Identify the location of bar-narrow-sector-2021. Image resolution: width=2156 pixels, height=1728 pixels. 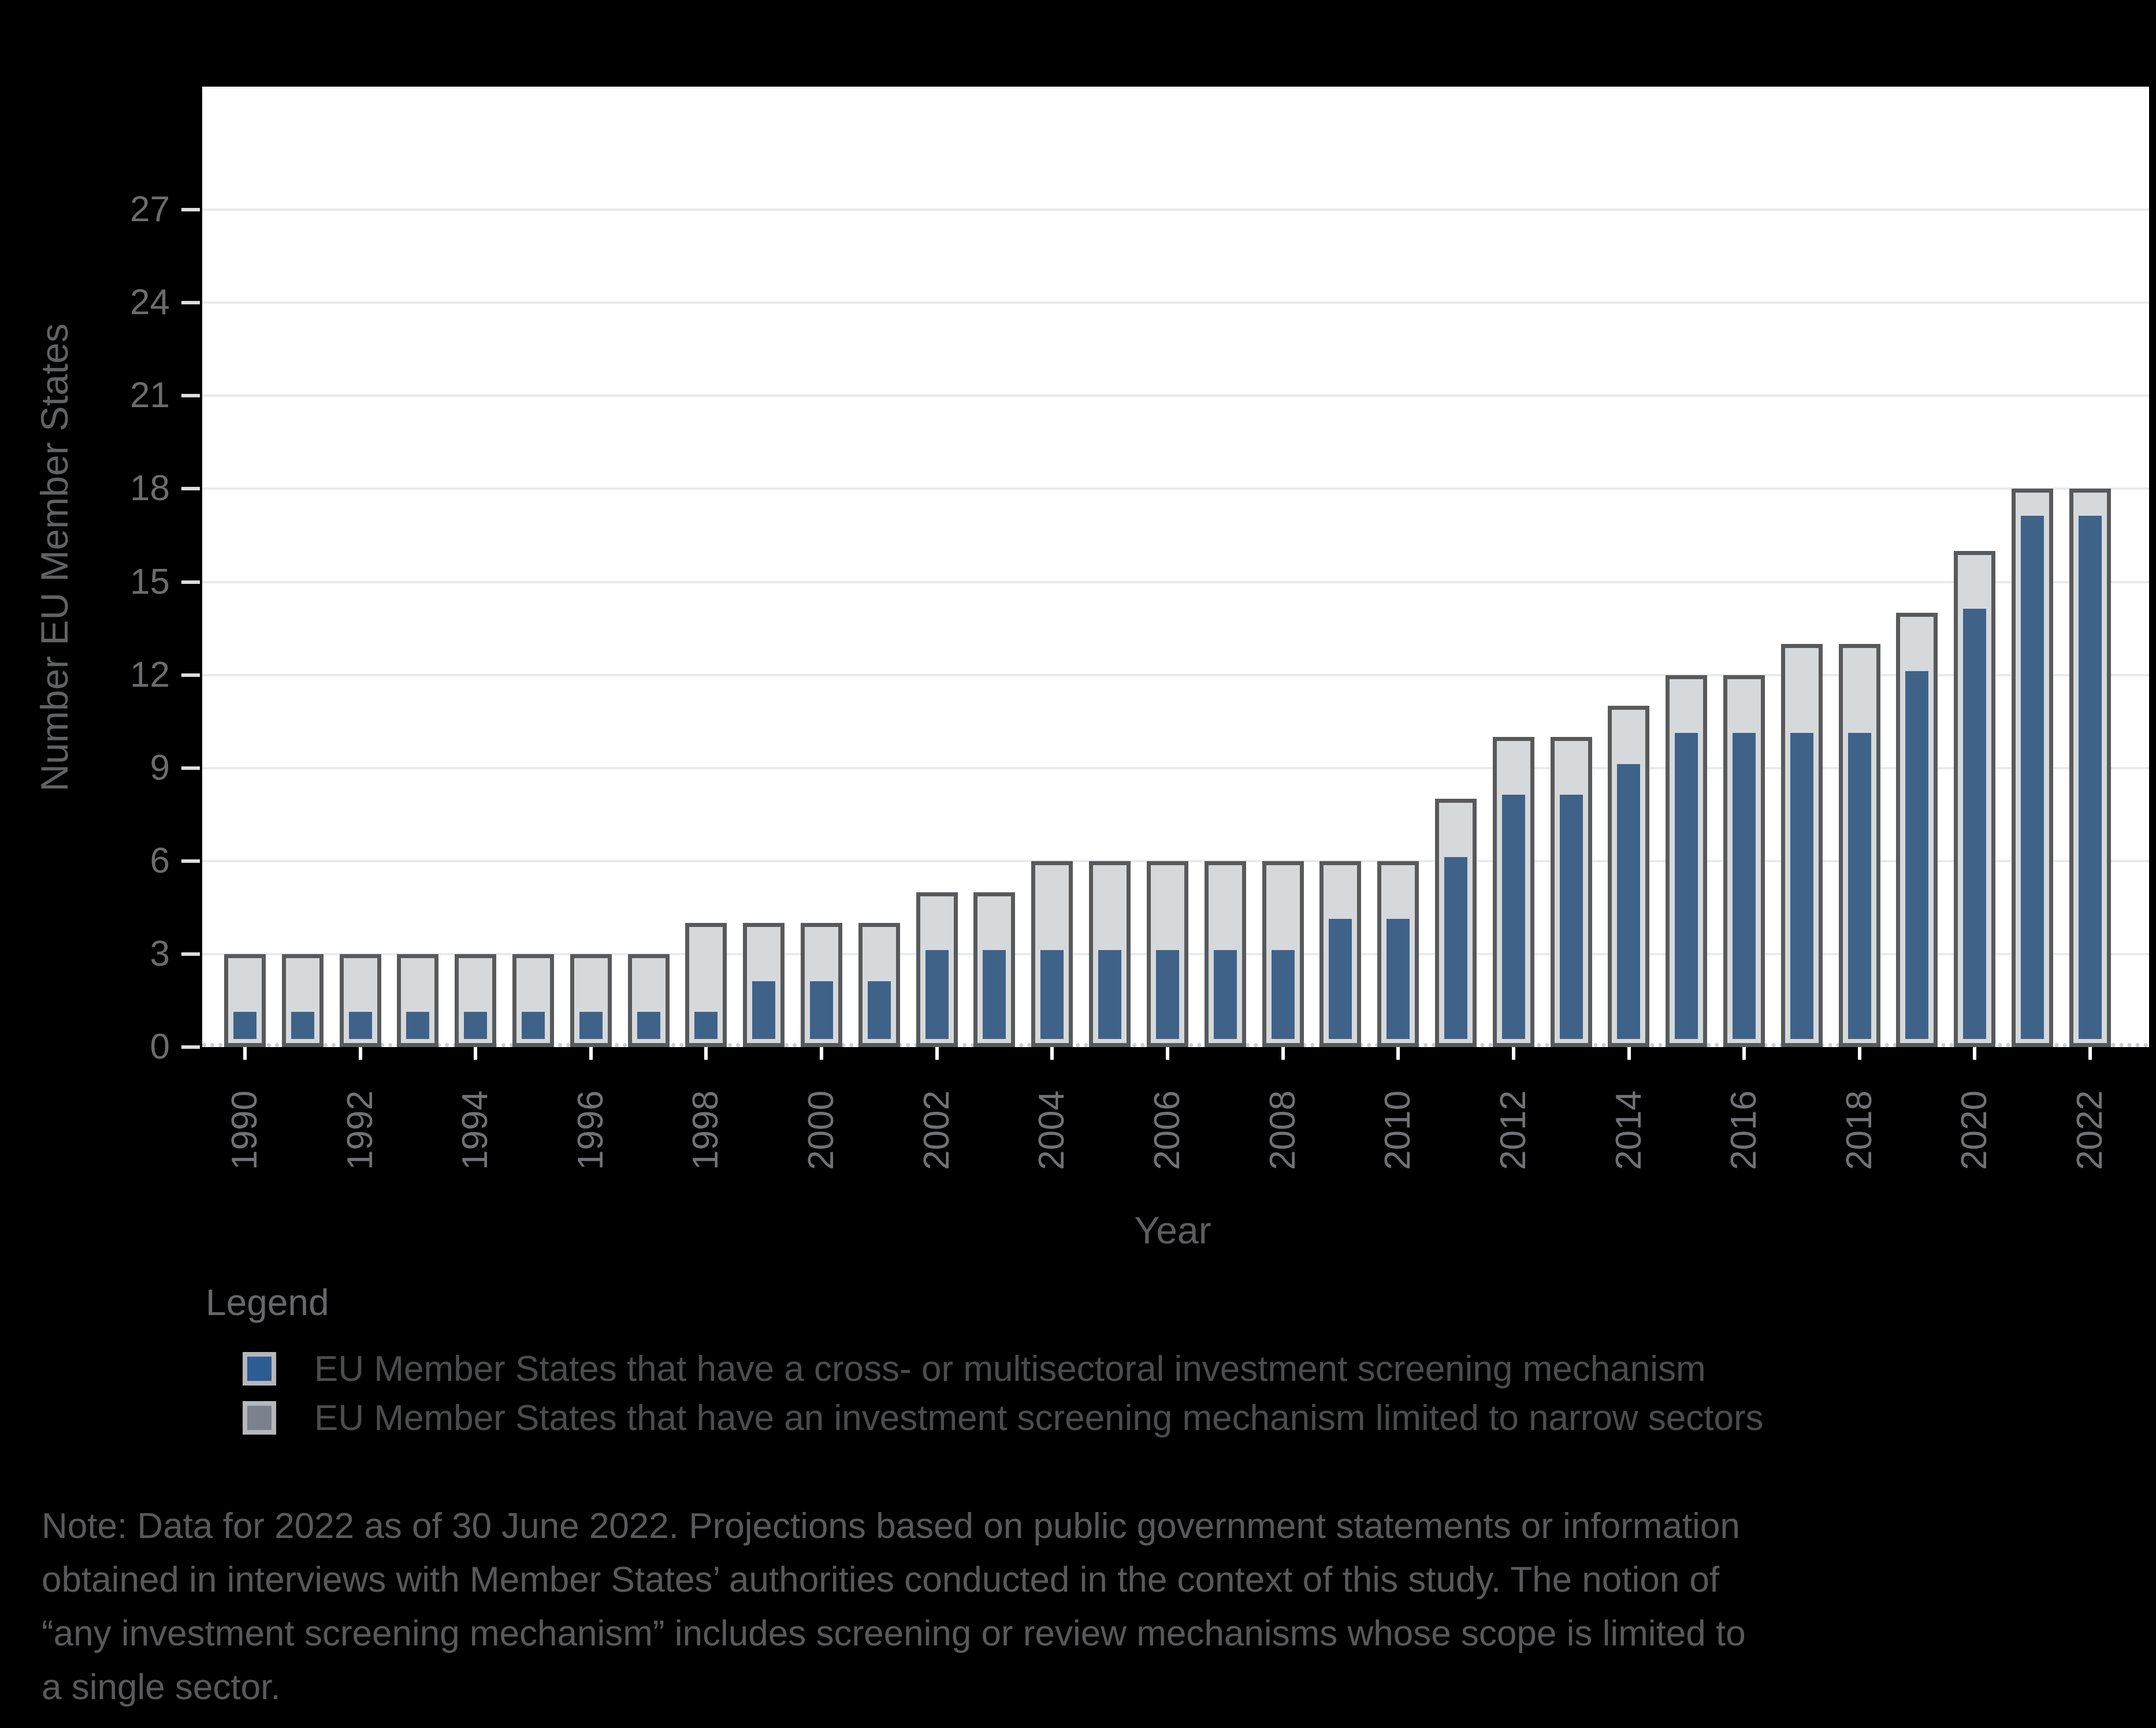
(2033, 768).